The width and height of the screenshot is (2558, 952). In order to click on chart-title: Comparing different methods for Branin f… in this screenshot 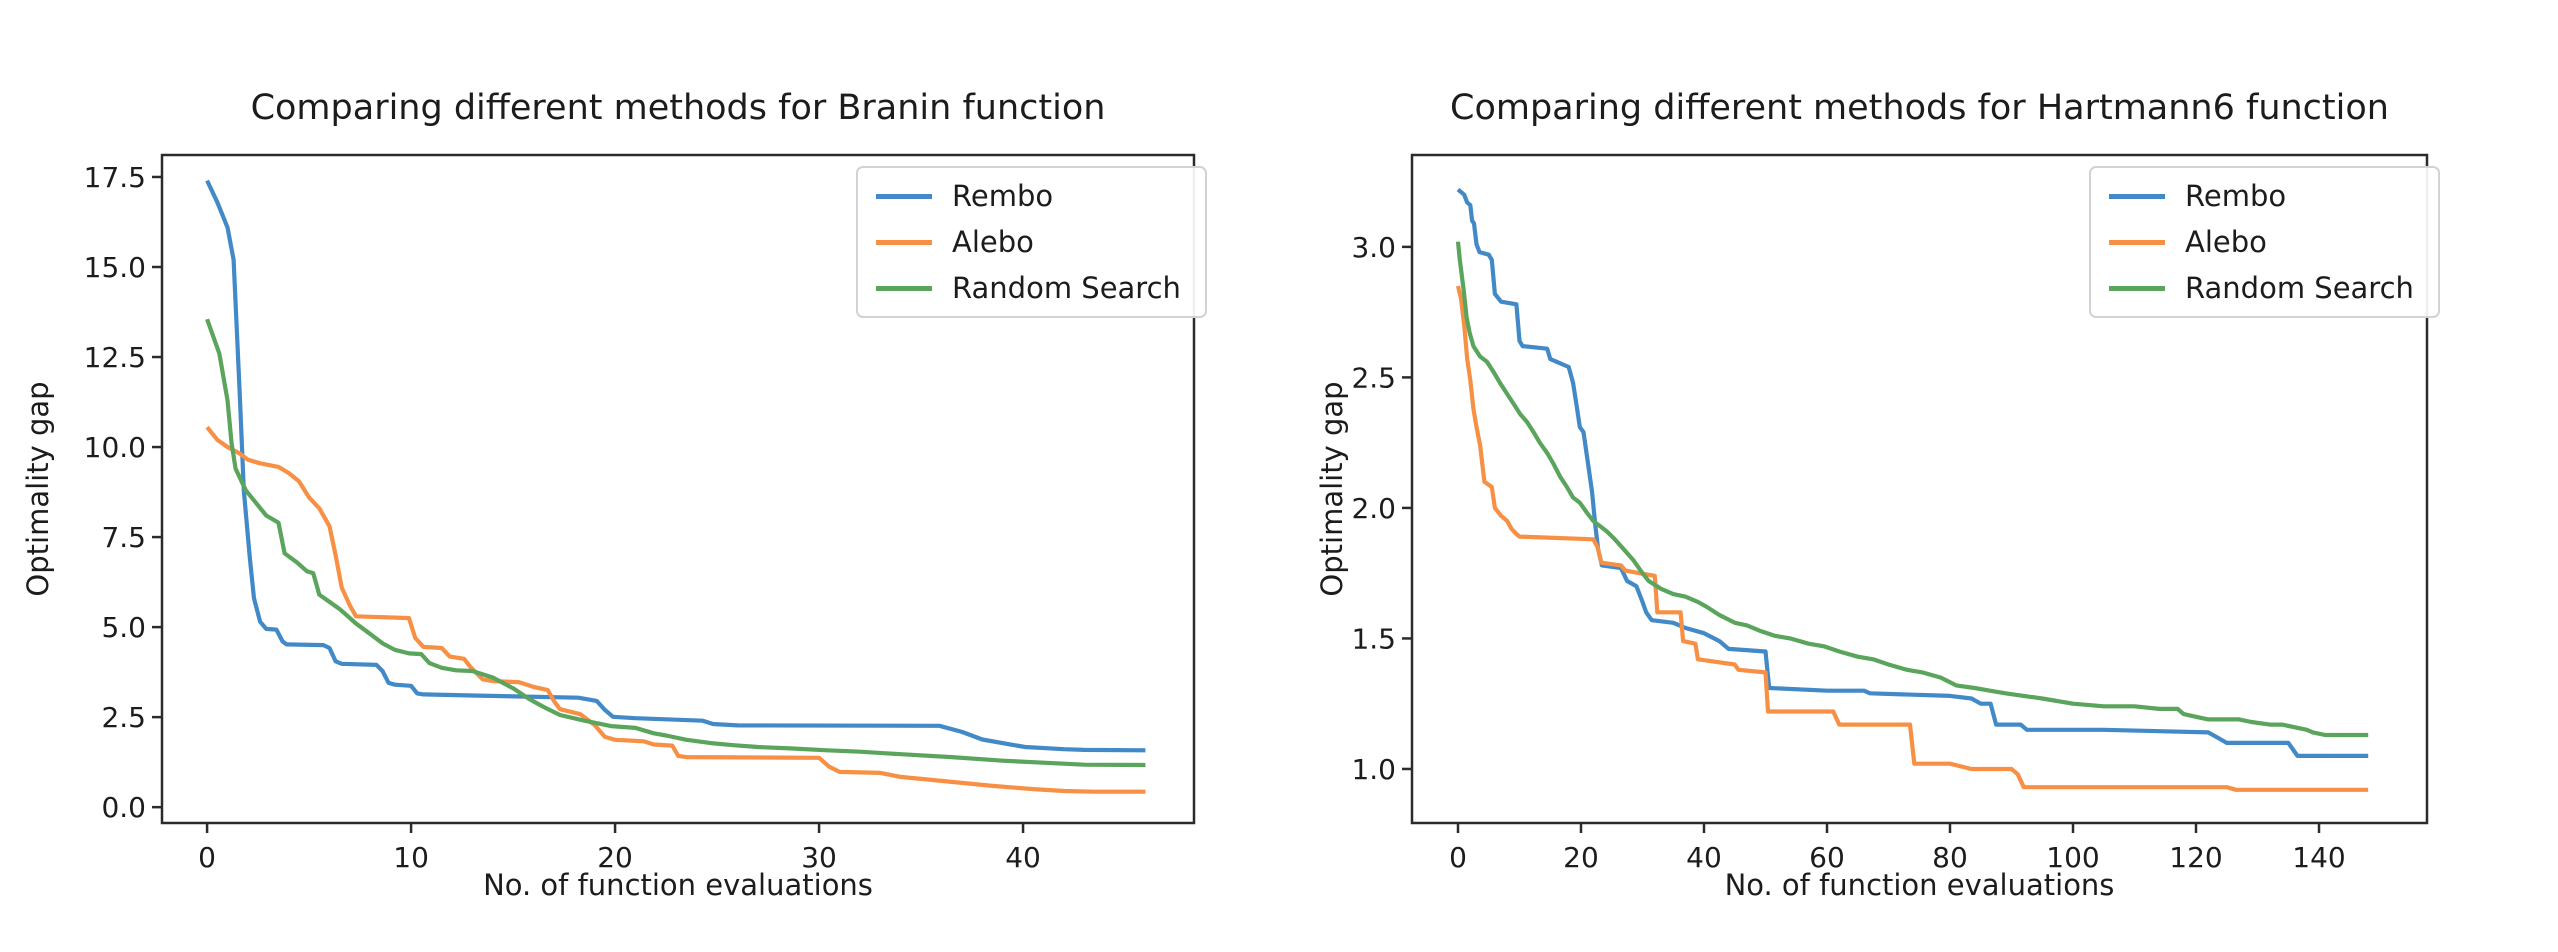, I will do `click(678, 108)`.